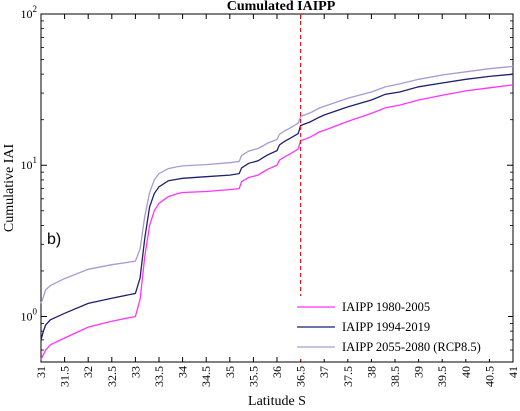 This screenshot has width=520, height=411. I want to click on x-tick-label: 32, so click(88, 372).